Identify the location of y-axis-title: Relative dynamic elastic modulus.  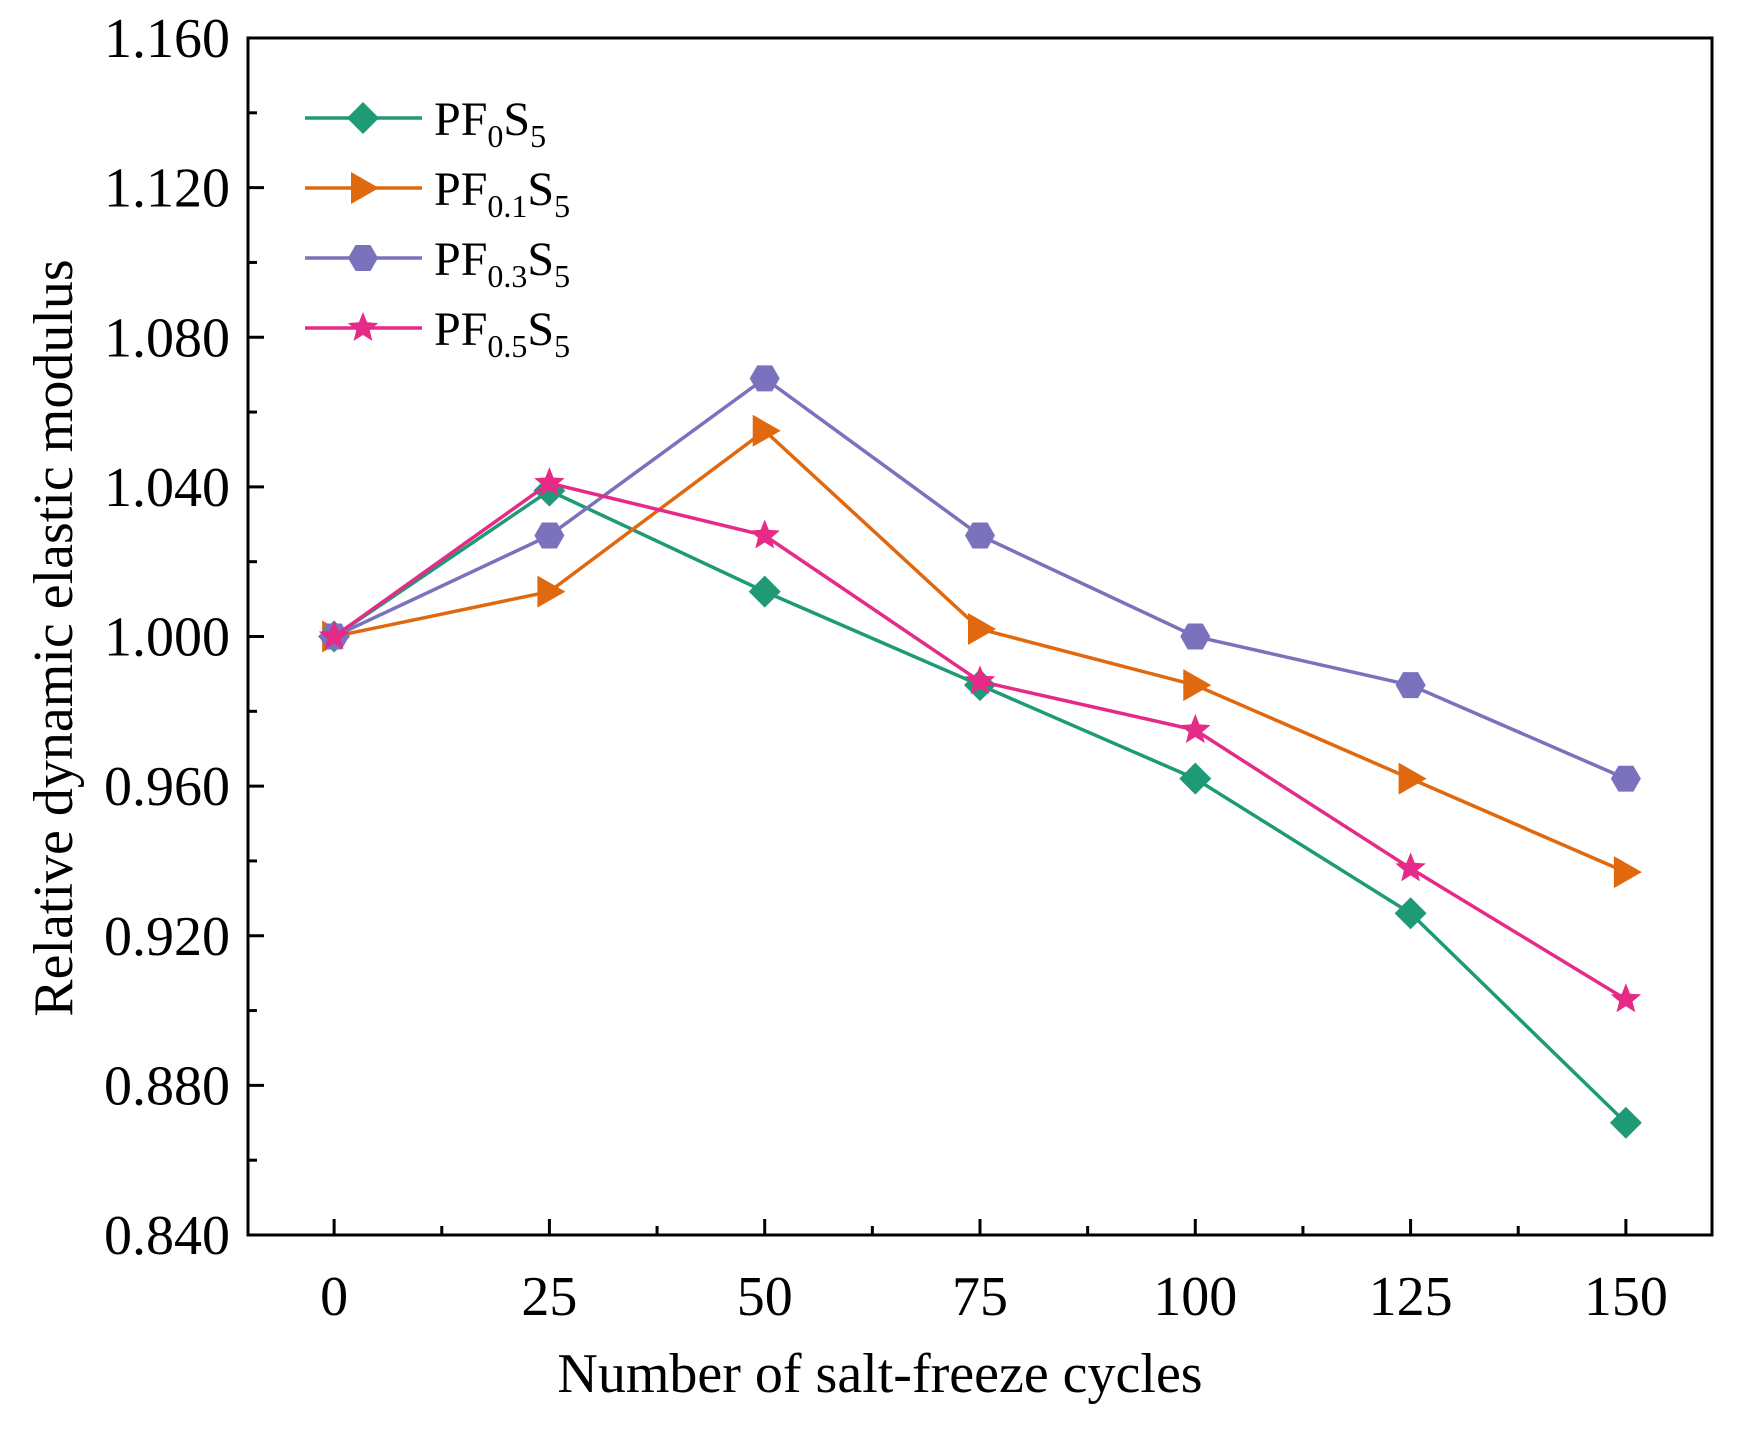
(54, 637).